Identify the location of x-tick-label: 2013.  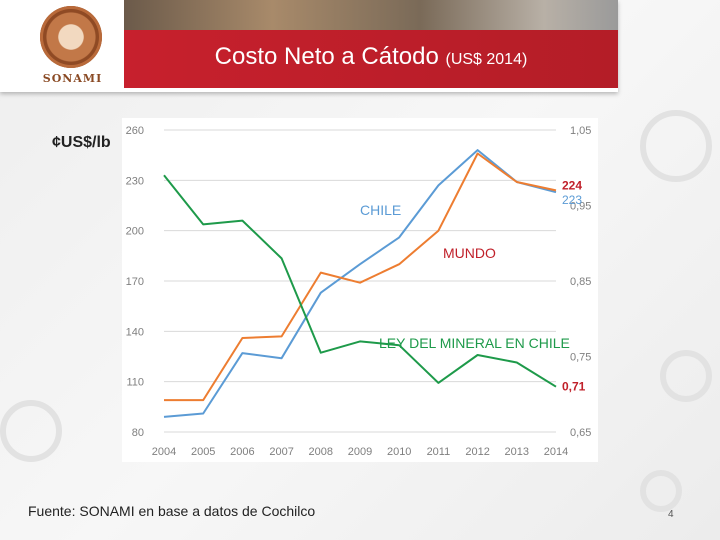
(517, 452).